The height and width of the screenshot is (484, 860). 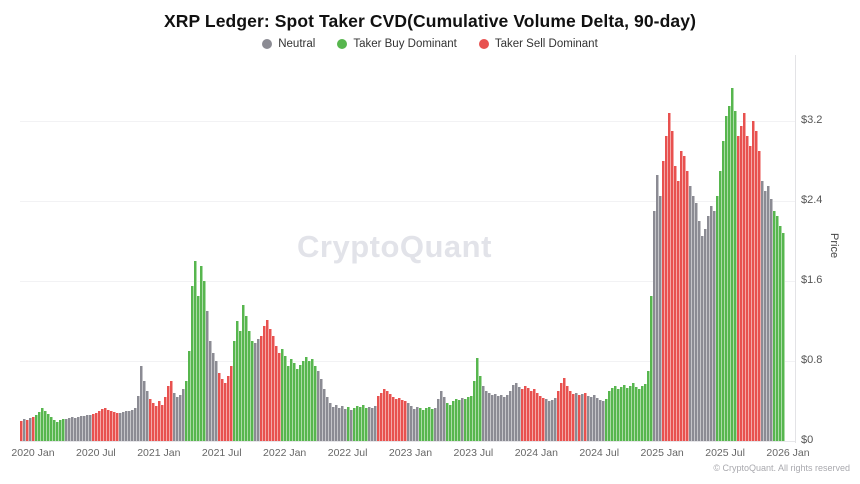 What do you see at coordinates (795, 249) in the screenshot?
I see `y-axis-line` at bounding box center [795, 249].